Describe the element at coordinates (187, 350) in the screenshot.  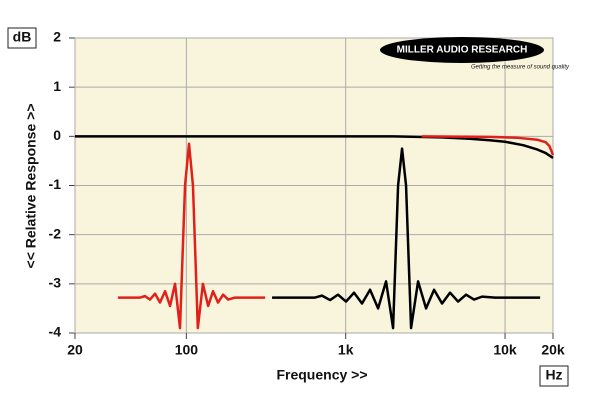
I see `x-tick-label: 100` at that location.